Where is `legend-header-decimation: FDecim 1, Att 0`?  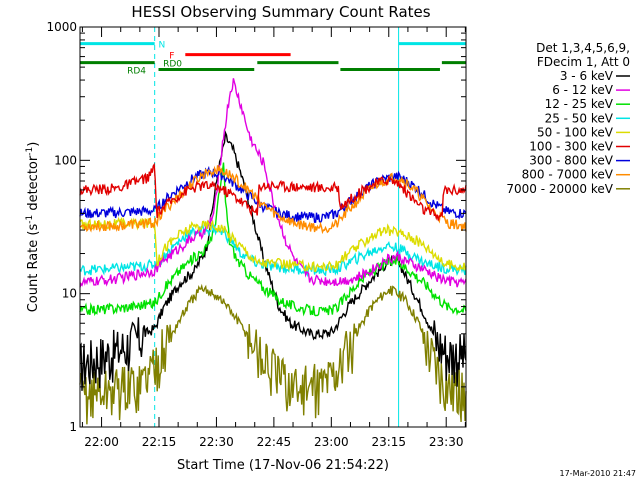 legend-header-decimation: FDecim 1, Att 0 is located at coordinates (583, 62).